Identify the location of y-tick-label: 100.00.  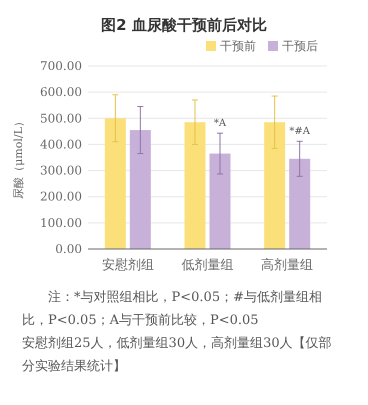
(61, 223).